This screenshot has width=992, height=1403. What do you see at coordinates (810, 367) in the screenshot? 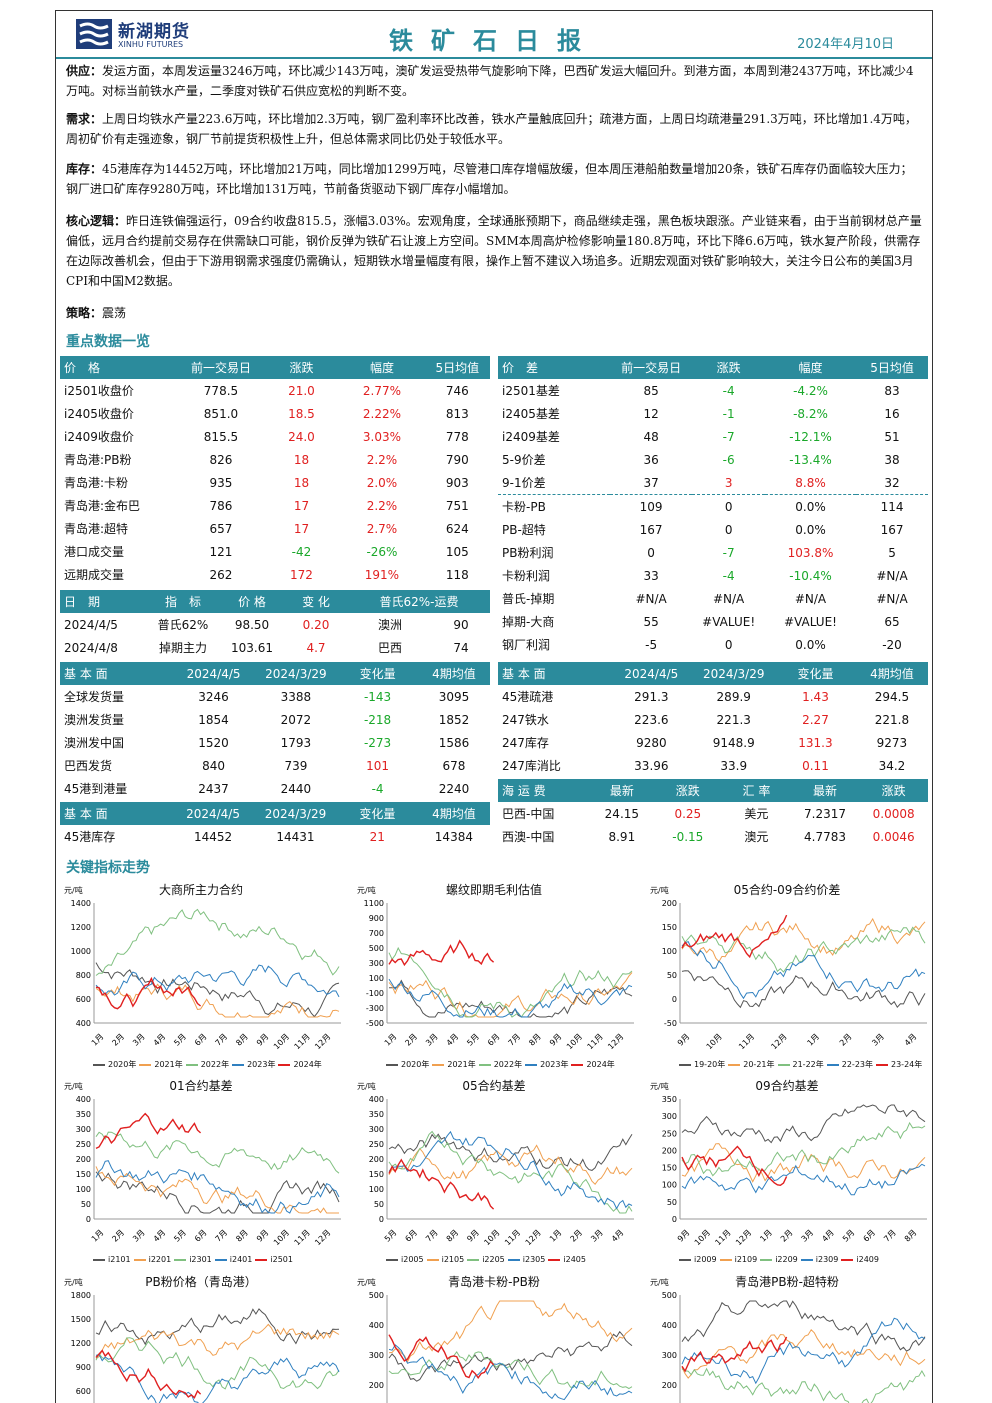
I see `table-header-cell: 幅度` at bounding box center [810, 367].